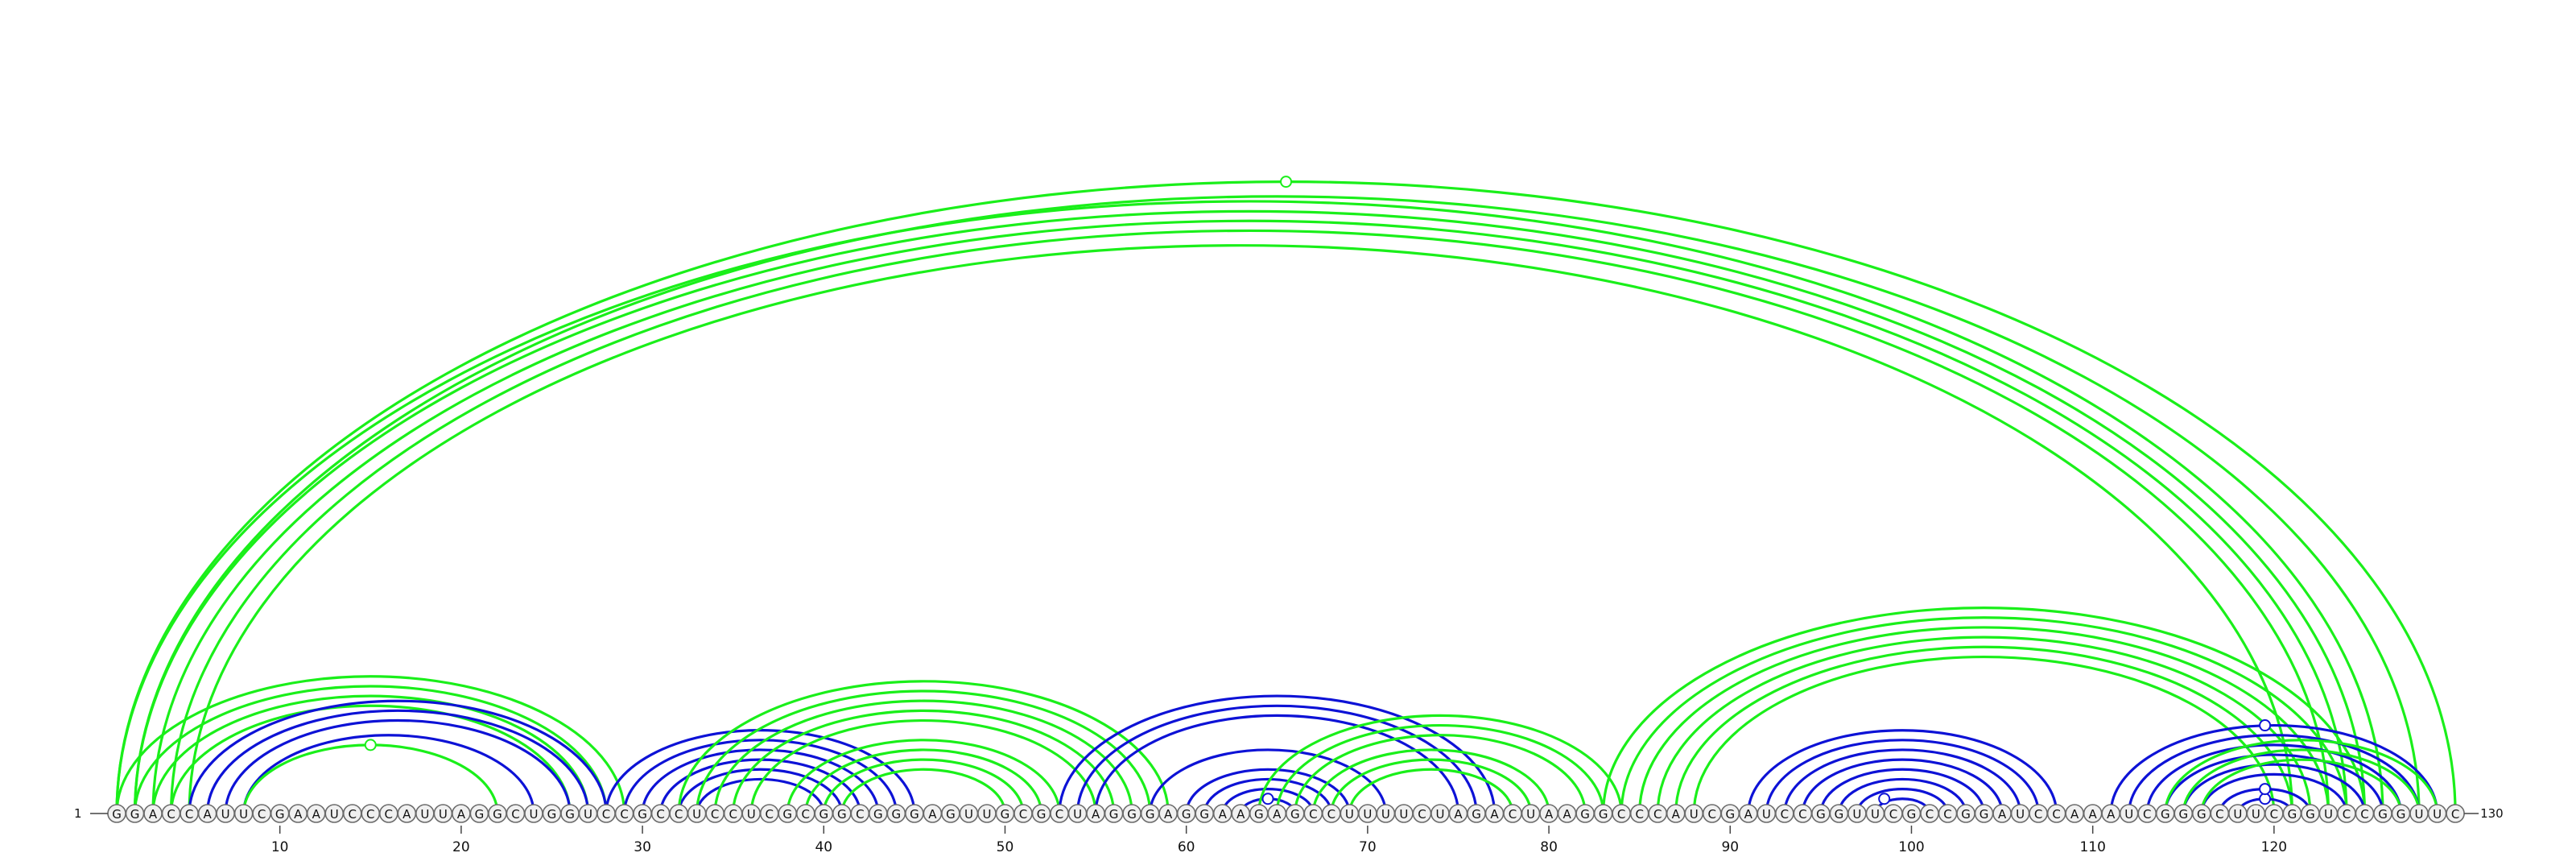  Describe the element at coordinates (897, 814) in the screenshot. I see `nucleotide-letter-44: G` at that location.